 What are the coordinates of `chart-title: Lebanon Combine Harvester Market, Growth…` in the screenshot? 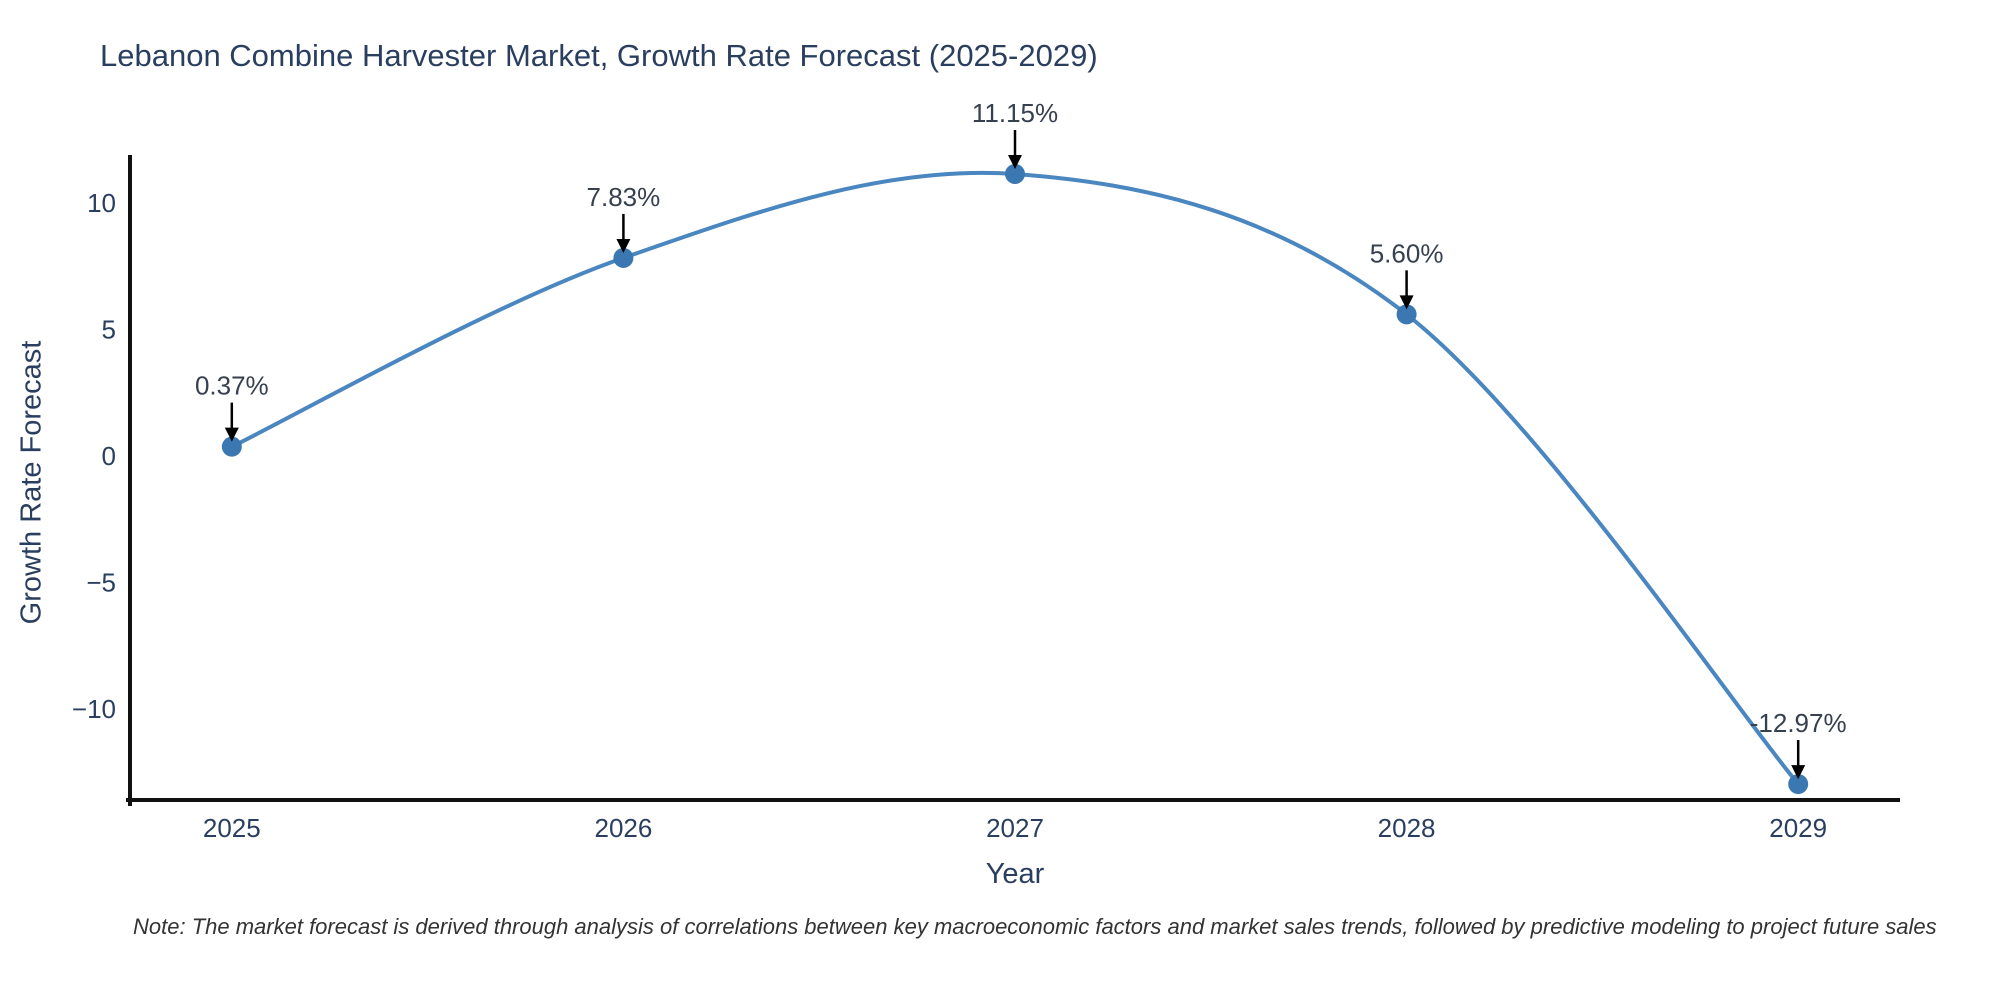 It's located at (599, 55).